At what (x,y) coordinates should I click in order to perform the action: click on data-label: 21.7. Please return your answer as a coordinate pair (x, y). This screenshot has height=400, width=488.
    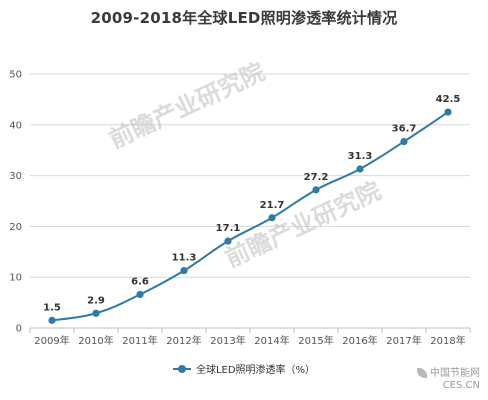
    Looking at the image, I should click on (272, 205).